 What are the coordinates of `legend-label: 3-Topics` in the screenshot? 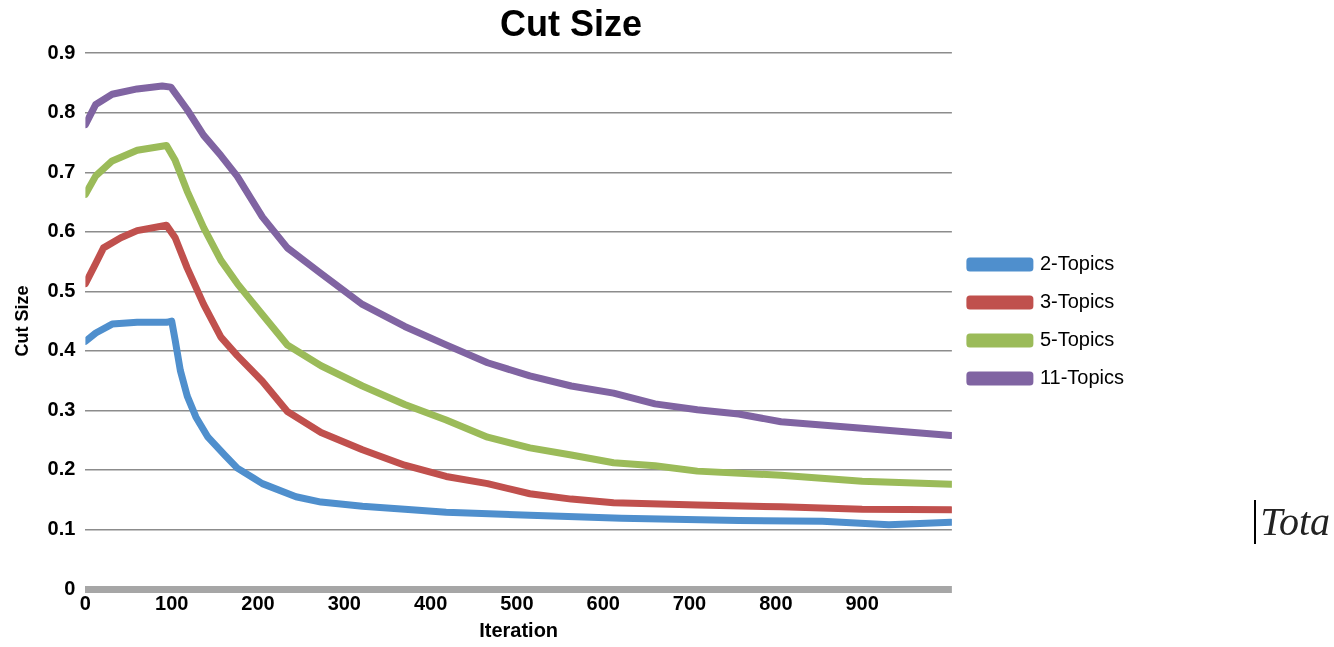 It's located at (1077, 301).